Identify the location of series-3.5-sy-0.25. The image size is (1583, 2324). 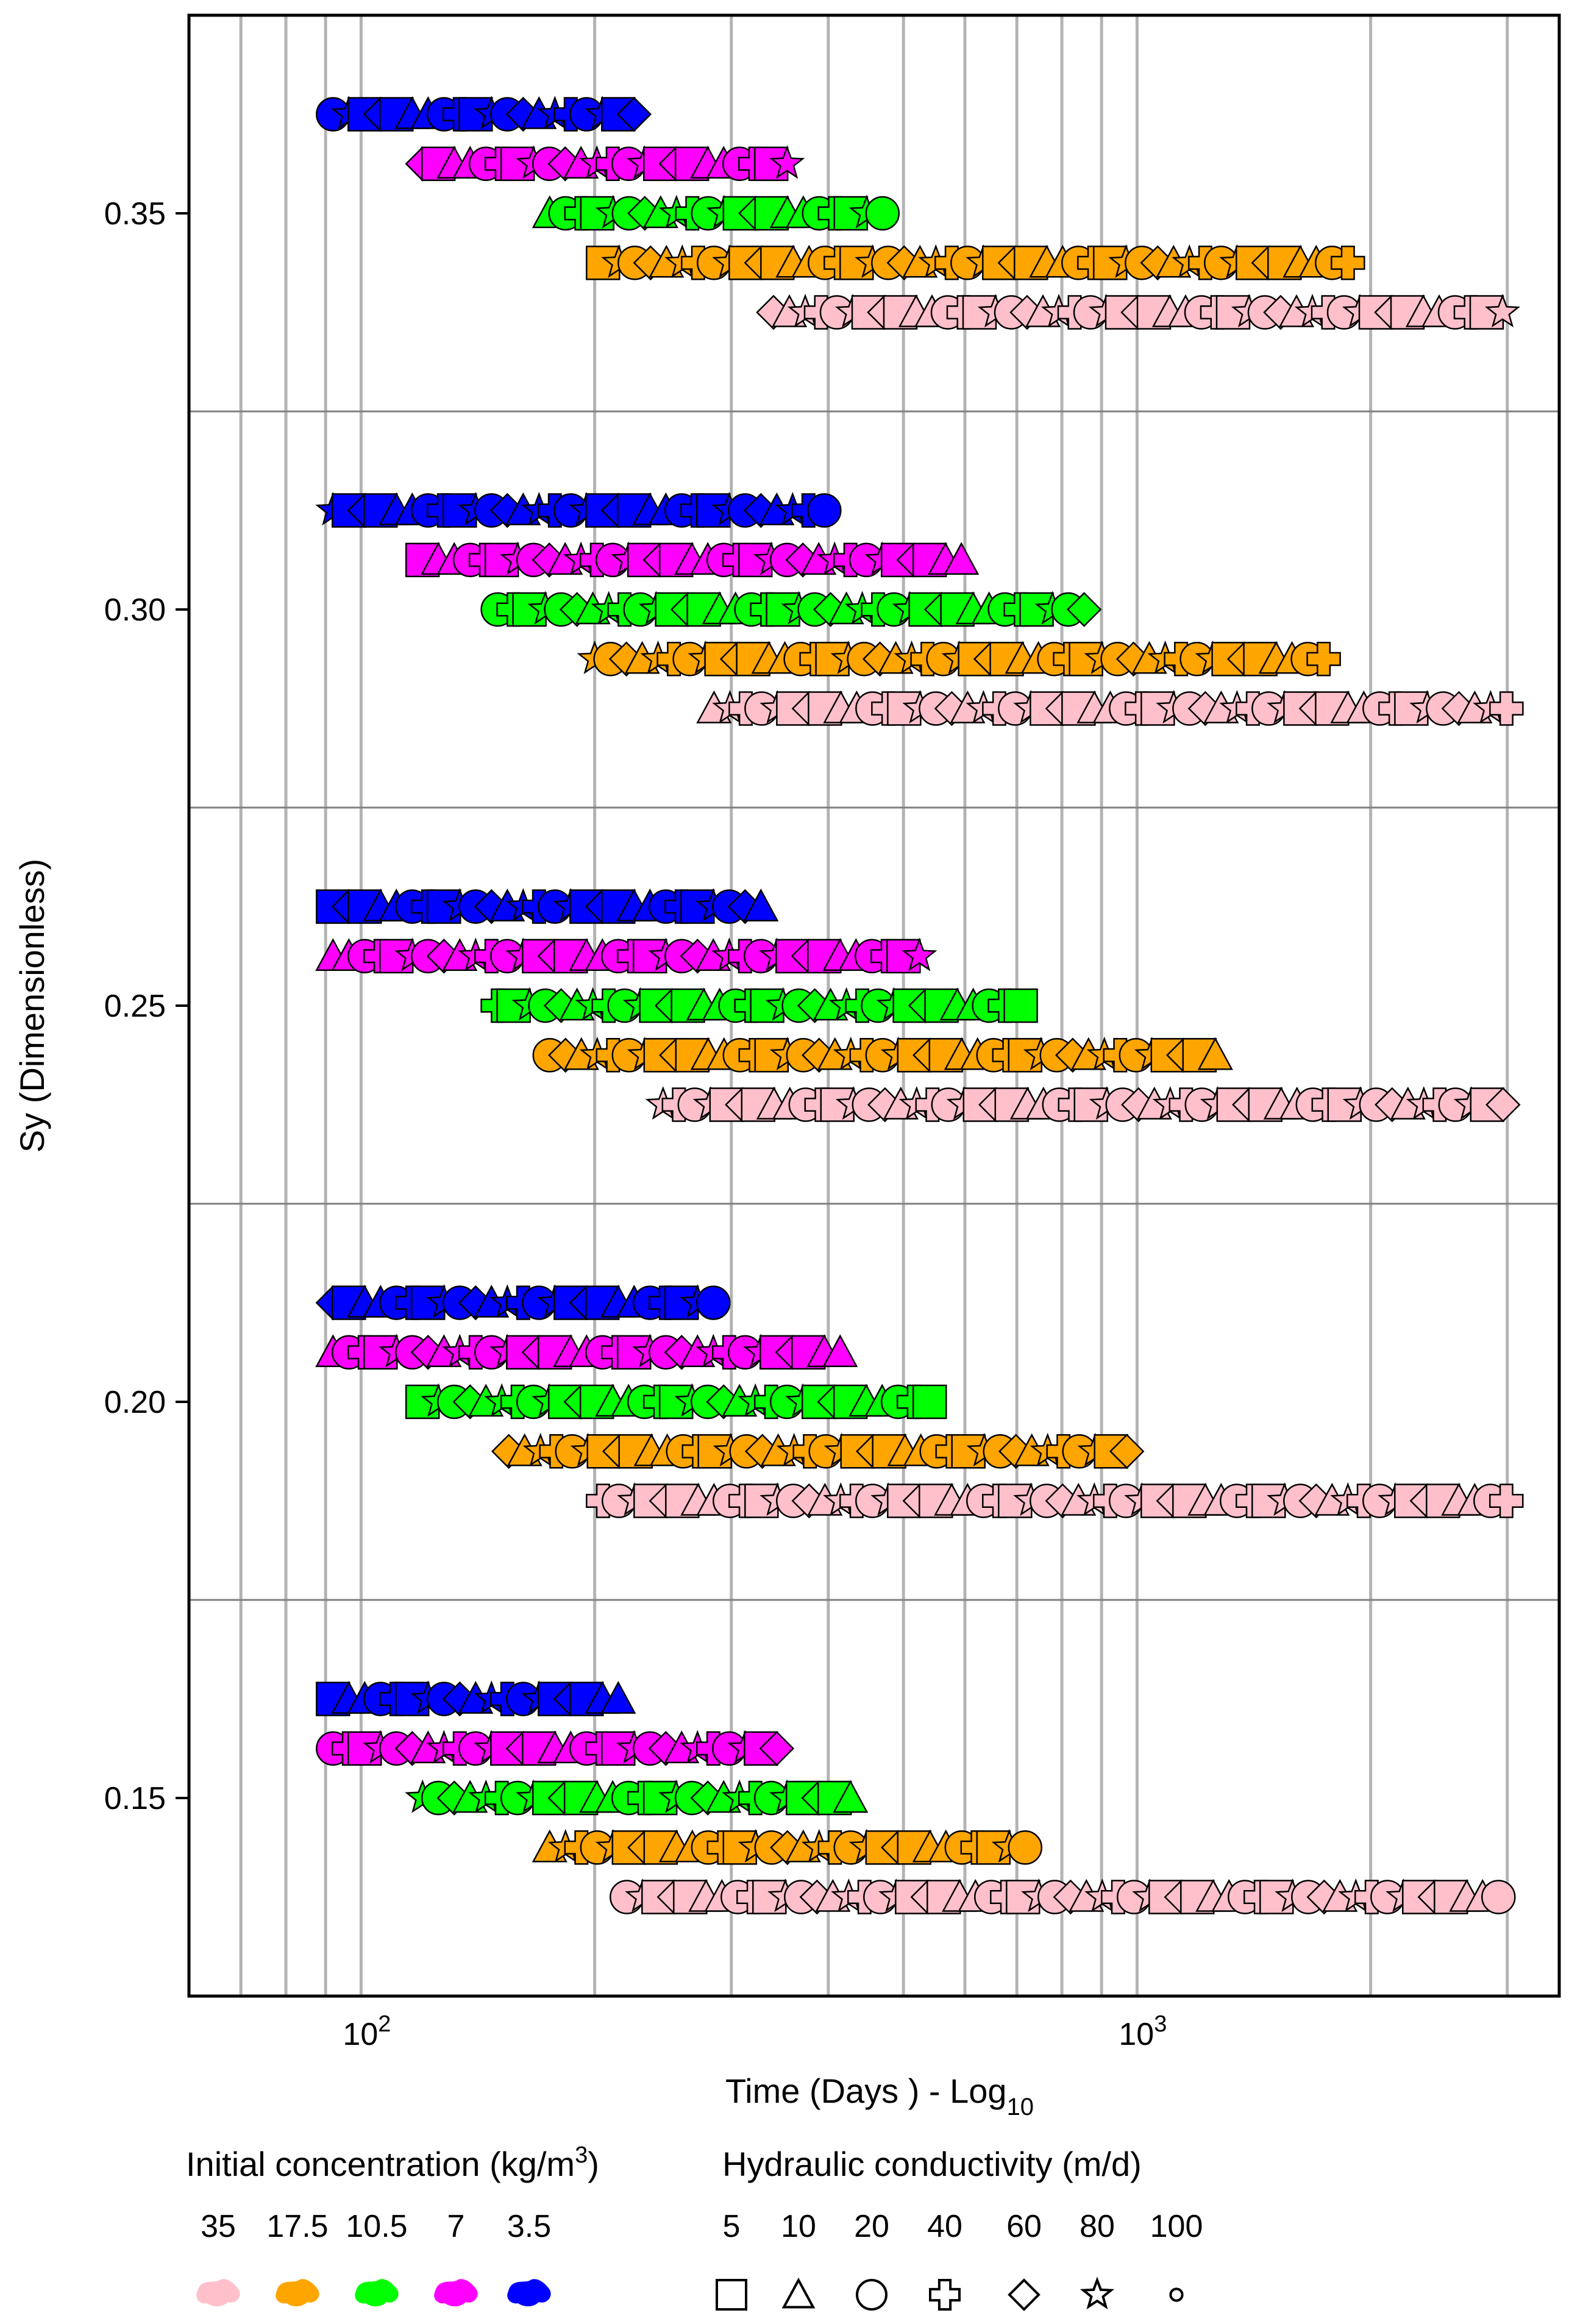
(547, 906).